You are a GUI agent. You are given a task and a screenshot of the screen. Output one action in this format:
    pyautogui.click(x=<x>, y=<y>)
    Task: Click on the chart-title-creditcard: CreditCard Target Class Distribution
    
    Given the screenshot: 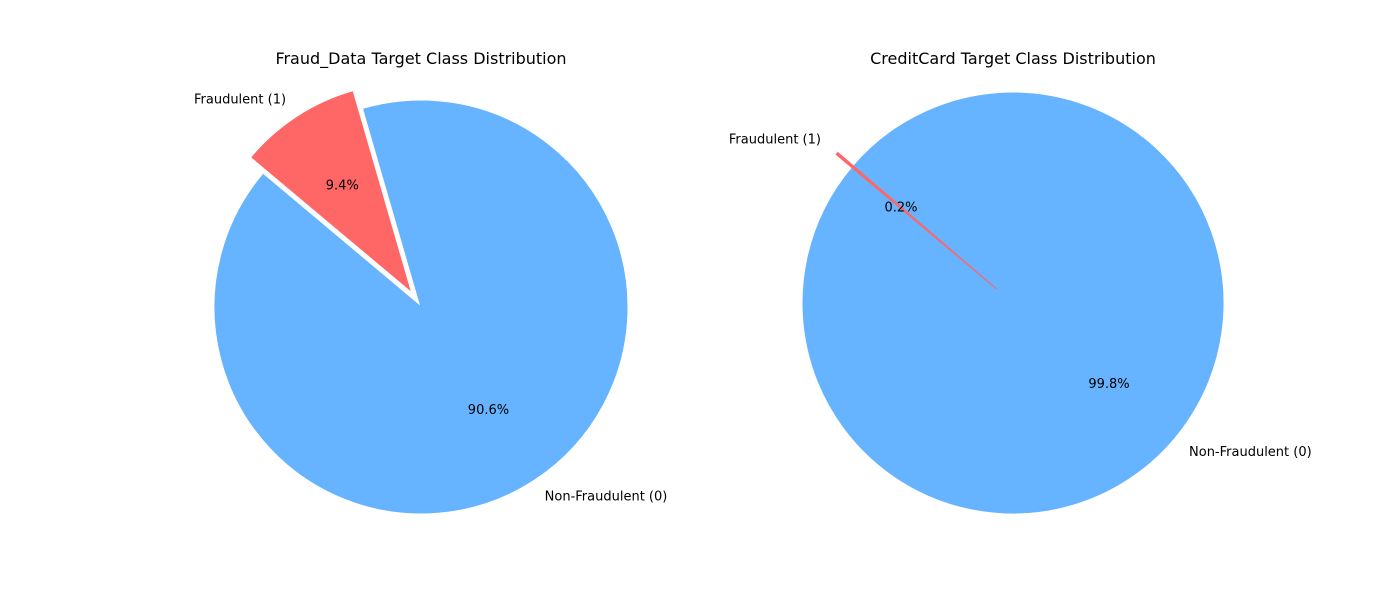 What is the action you would take?
    pyautogui.click(x=1013, y=58)
    